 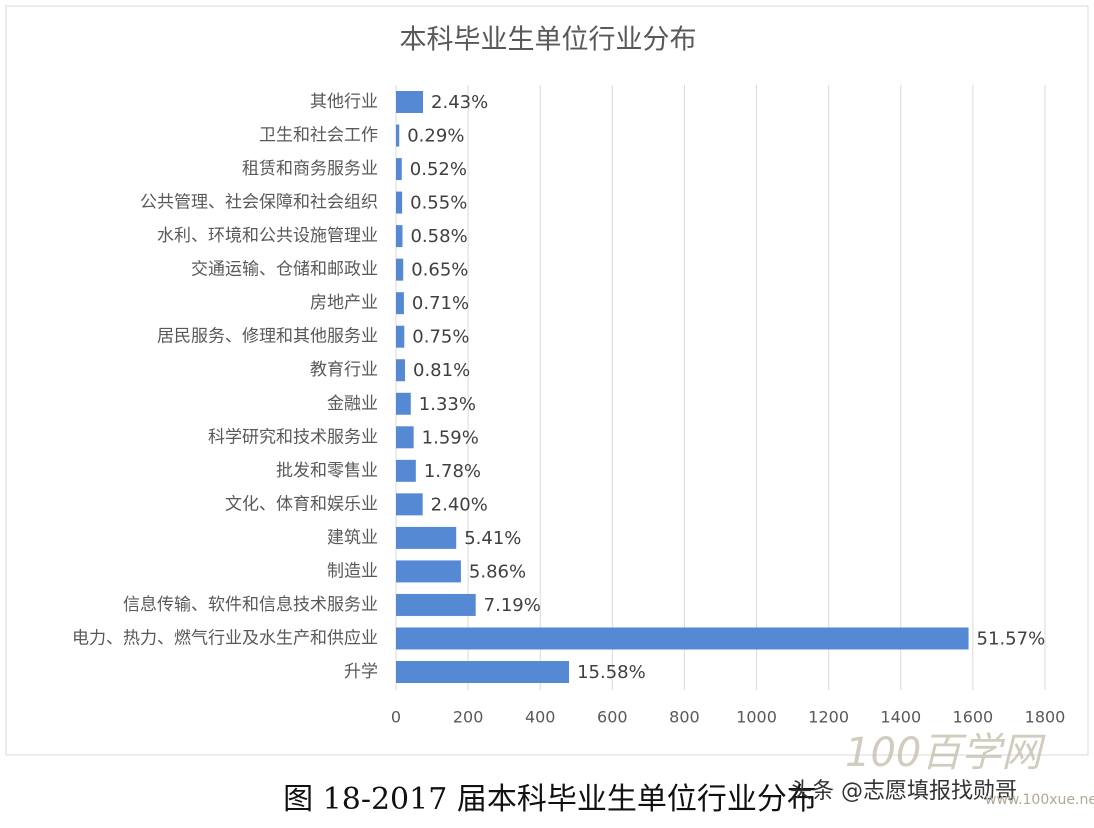 I want to click on value-label: 1.78%, so click(x=452, y=471).